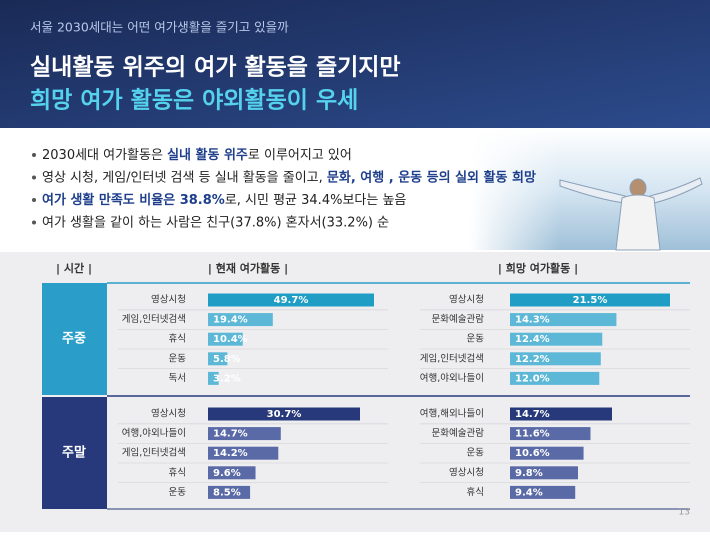 Image resolution: width=710 pixels, height=536 pixels. I want to click on value-label: 14.2%, so click(230, 453).